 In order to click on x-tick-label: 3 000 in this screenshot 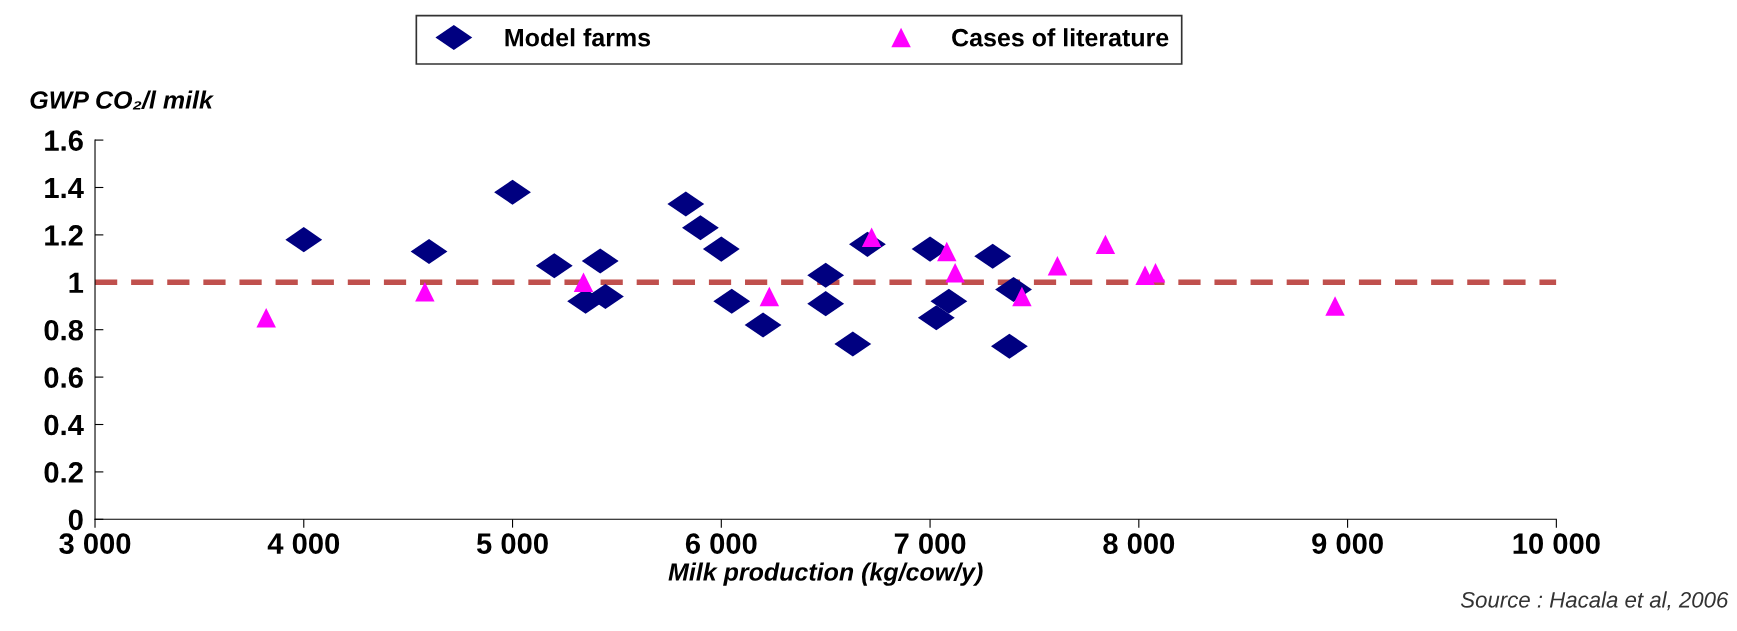, I will do `click(95, 543)`.